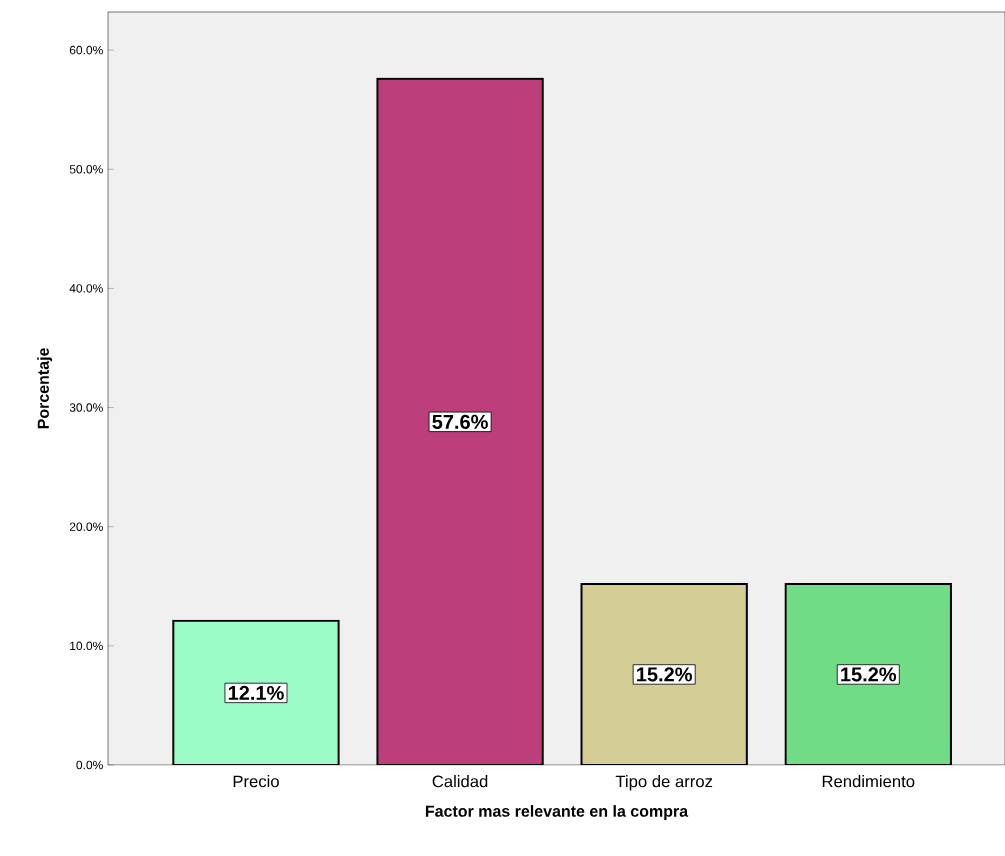  What do you see at coordinates (86, 407) in the screenshot?
I see `y-tick-label: 30.0%` at bounding box center [86, 407].